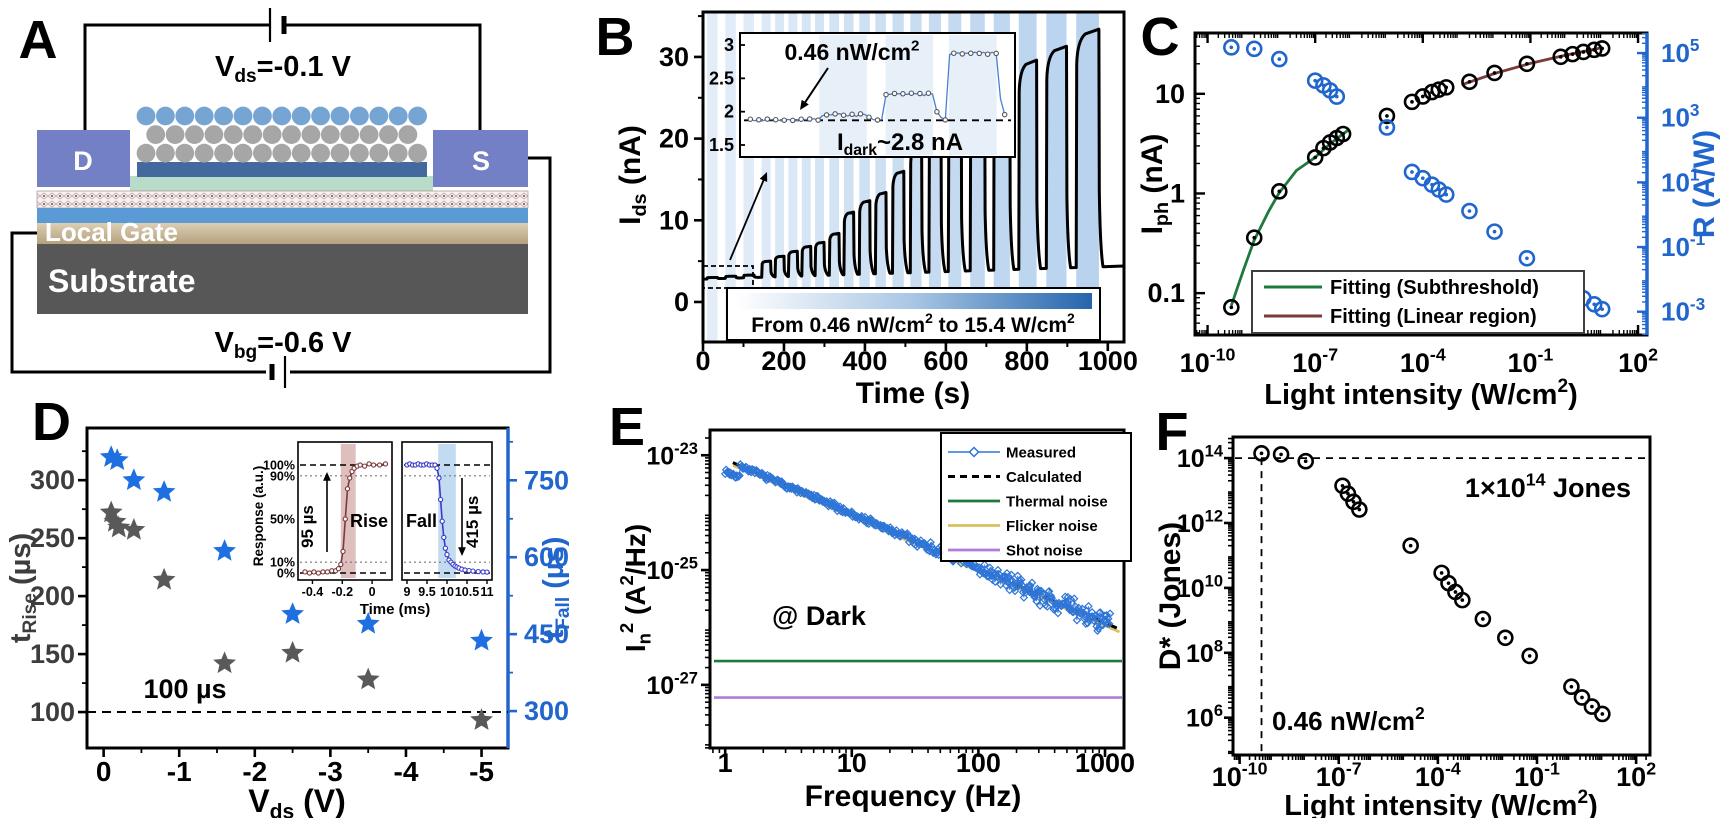 The width and height of the screenshot is (1730, 818). I want to click on drain-label: D, so click(83, 161).